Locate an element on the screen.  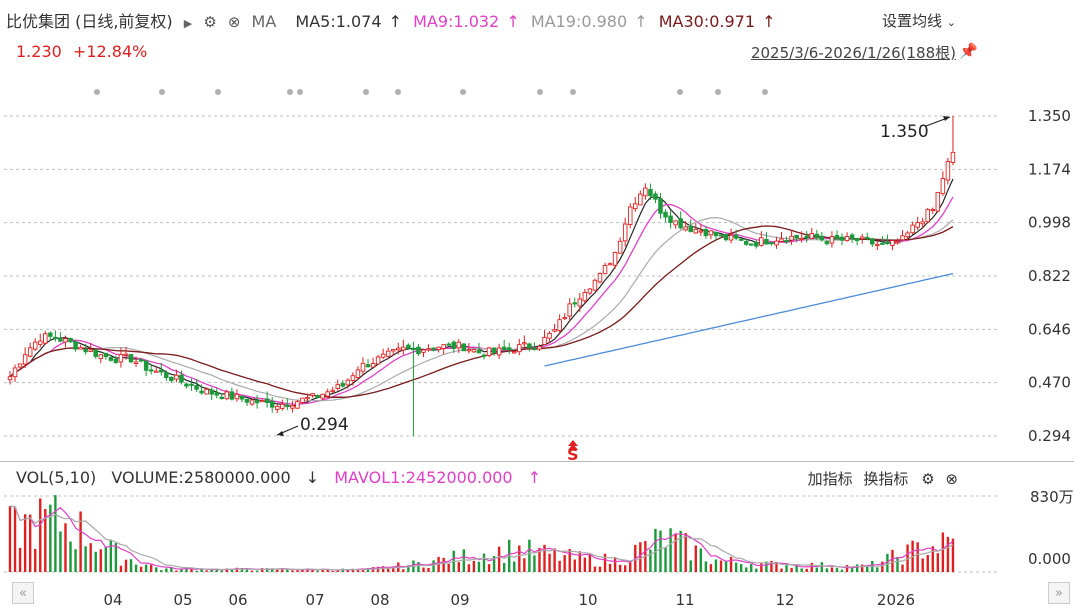
stock-name: 比优集团 (日线,前复权) is located at coordinates (89, 21).